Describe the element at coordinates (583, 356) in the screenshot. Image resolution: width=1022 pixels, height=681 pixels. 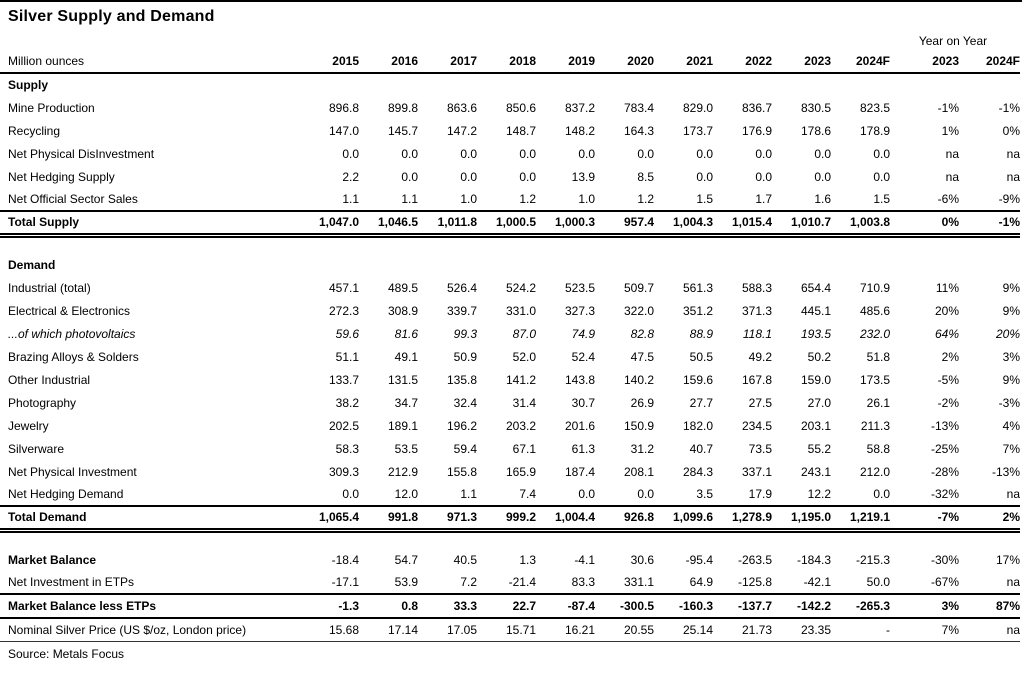
I see `value-cell: 52.4` at that location.